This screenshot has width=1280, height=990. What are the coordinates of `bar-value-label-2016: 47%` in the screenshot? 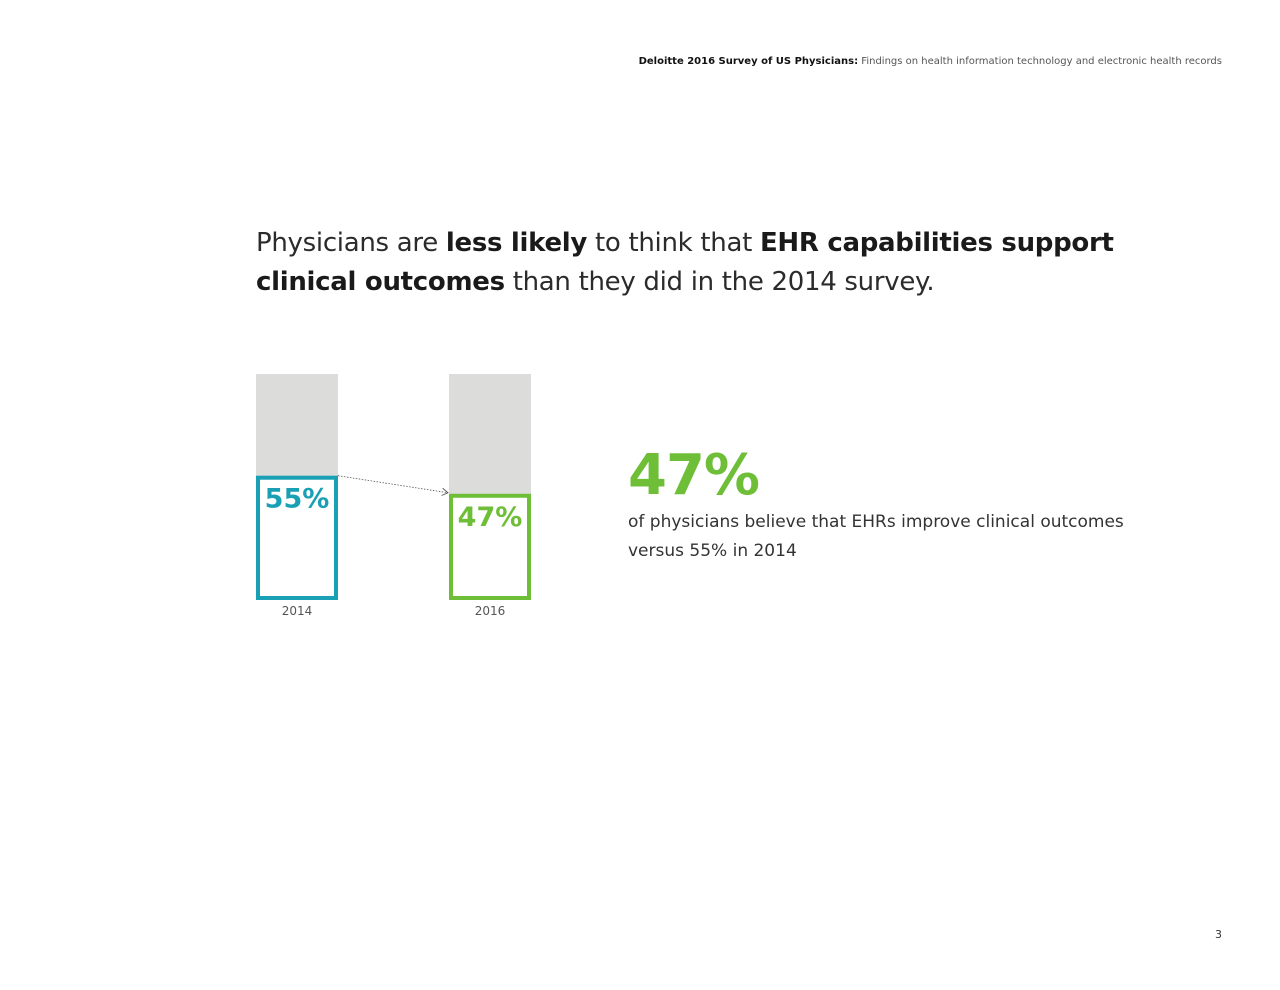 It's located at (490, 517).